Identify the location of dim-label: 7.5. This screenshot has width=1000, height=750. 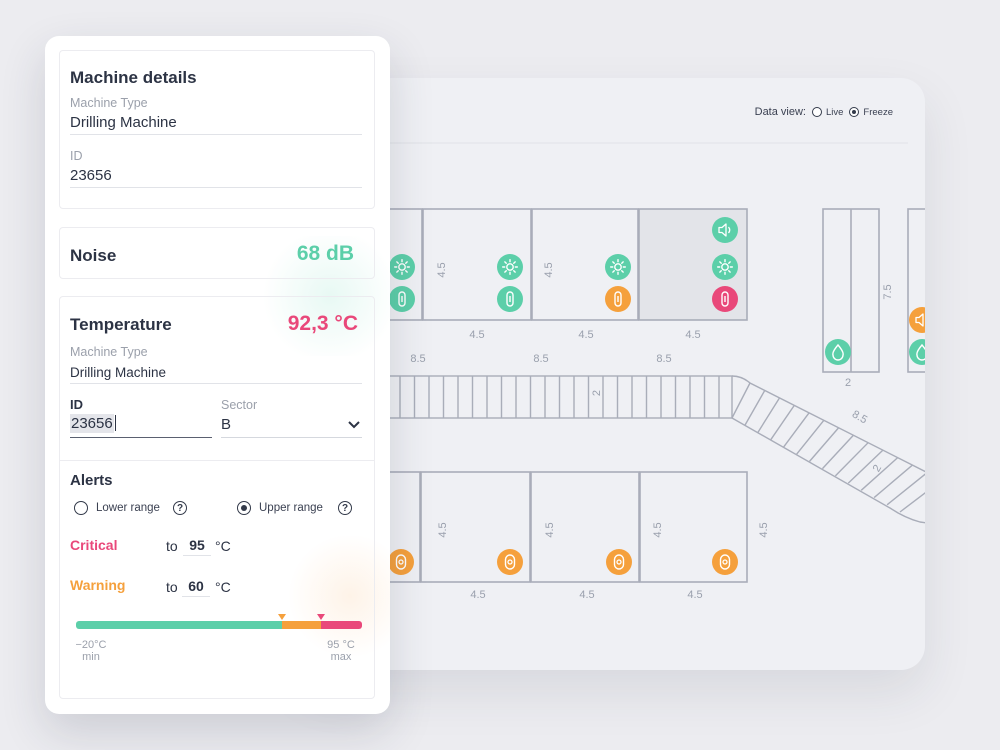
(888, 291).